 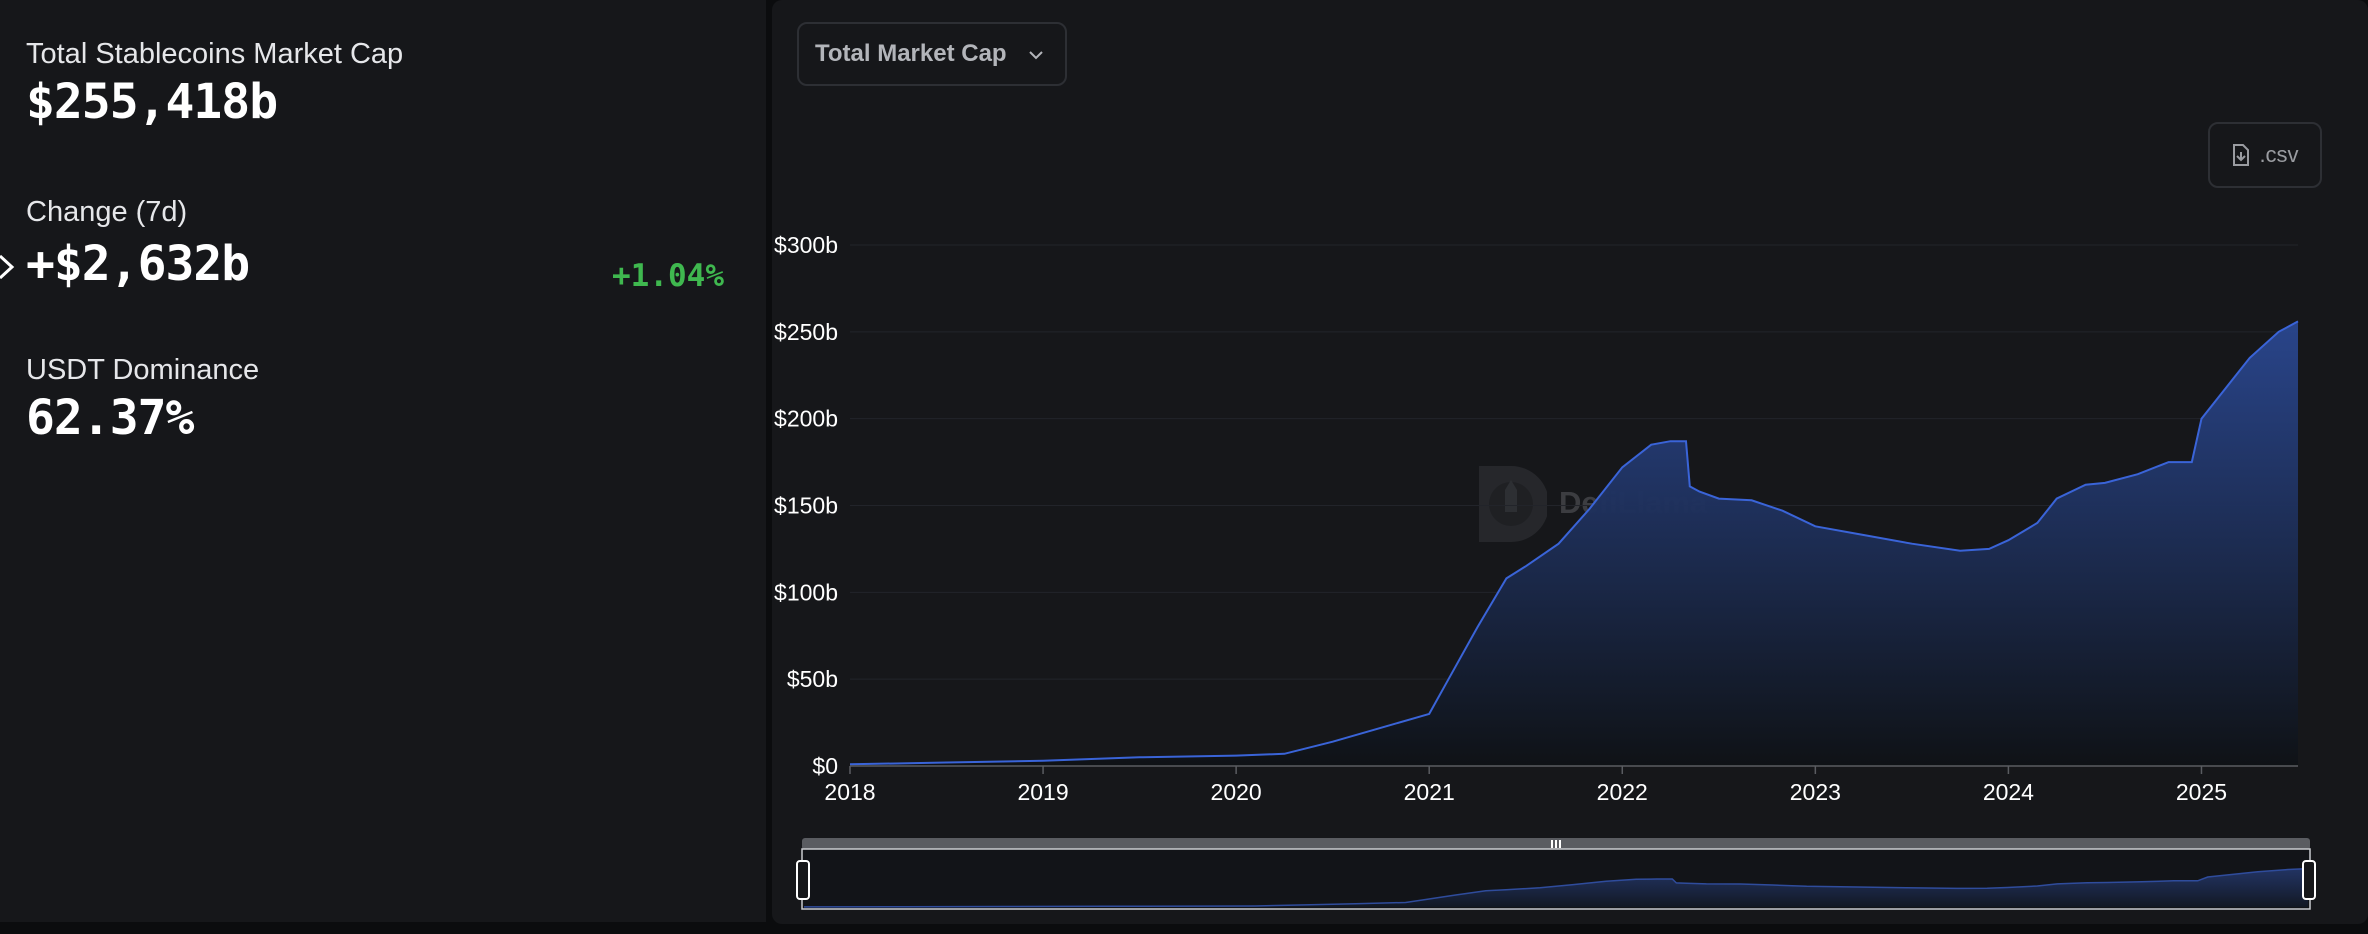 What do you see at coordinates (1513, 504) in the screenshot?
I see `defillama-logo-icon` at bounding box center [1513, 504].